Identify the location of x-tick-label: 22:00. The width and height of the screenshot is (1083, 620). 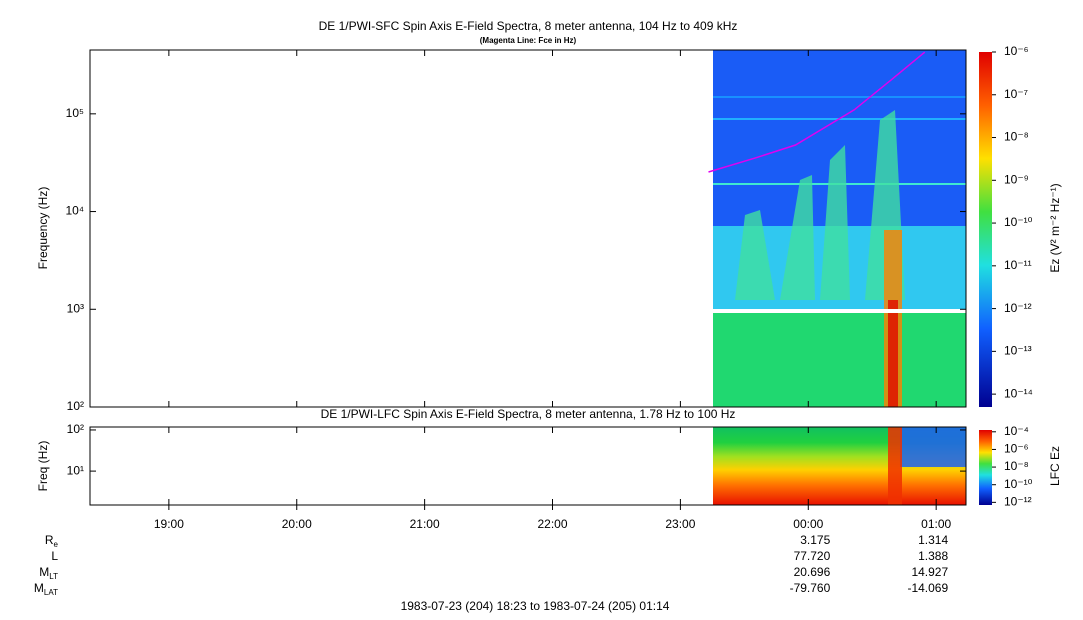
(552, 524).